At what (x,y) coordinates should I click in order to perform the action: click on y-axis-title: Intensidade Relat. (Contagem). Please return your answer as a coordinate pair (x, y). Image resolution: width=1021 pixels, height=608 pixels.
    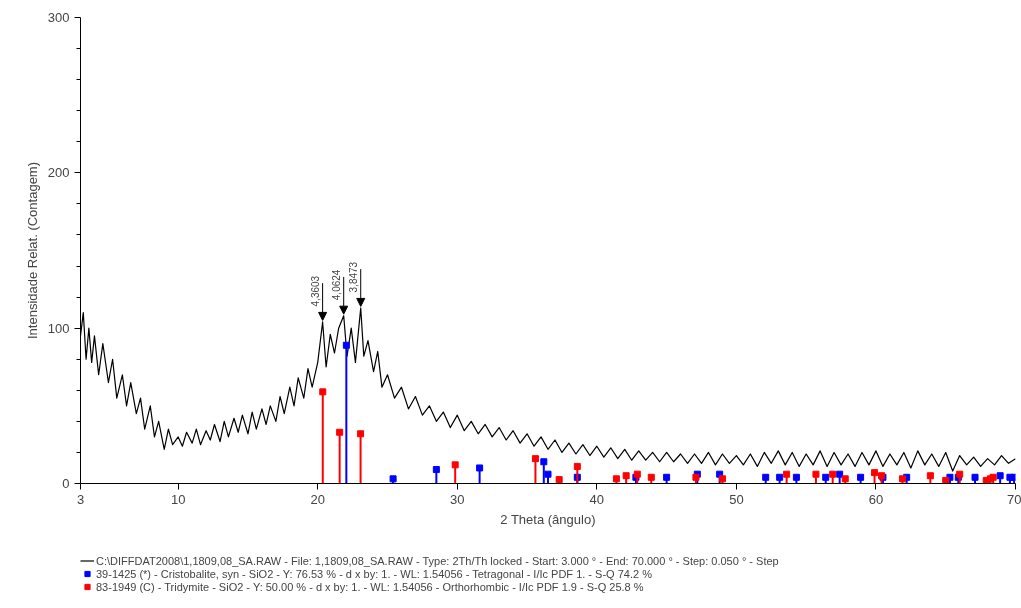
    Looking at the image, I should click on (32, 250).